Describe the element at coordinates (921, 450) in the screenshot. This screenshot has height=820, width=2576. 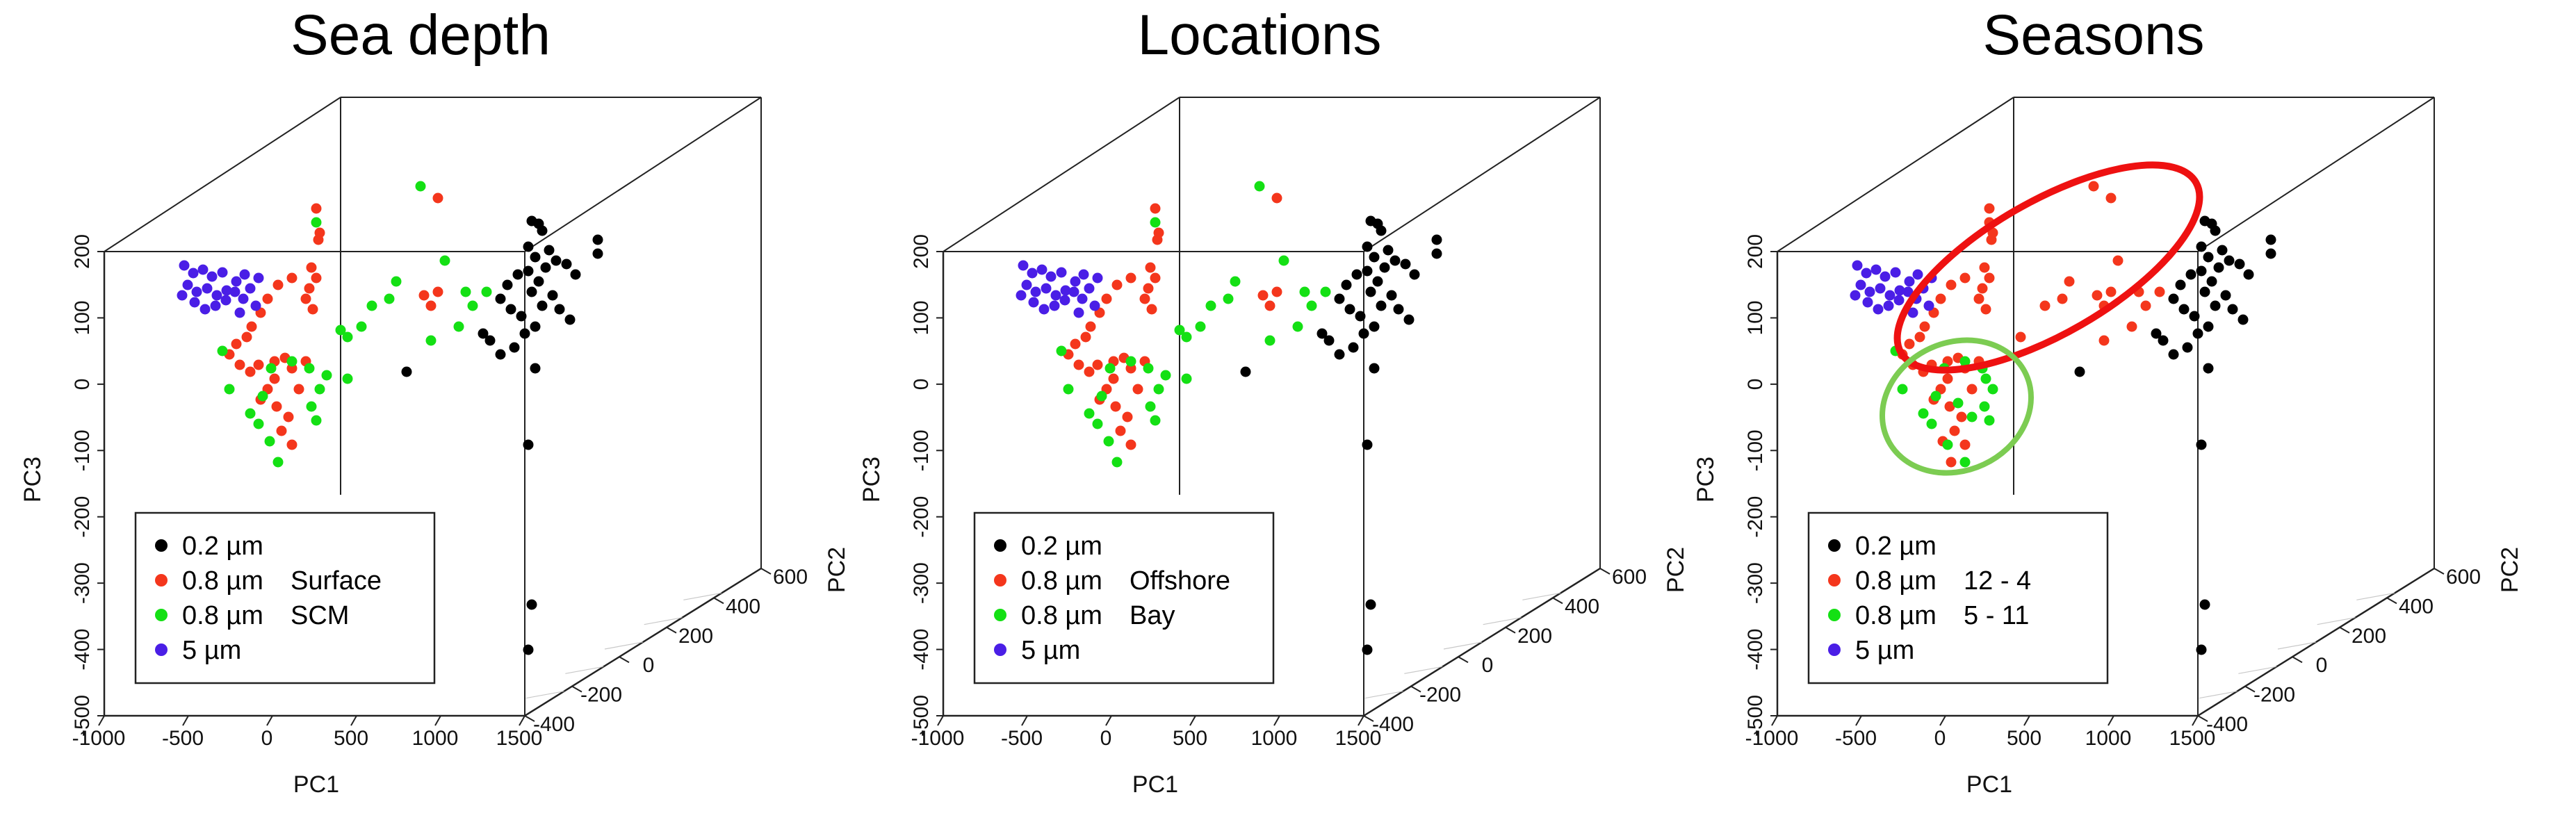
I see `z-tick-label: -100` at that location.